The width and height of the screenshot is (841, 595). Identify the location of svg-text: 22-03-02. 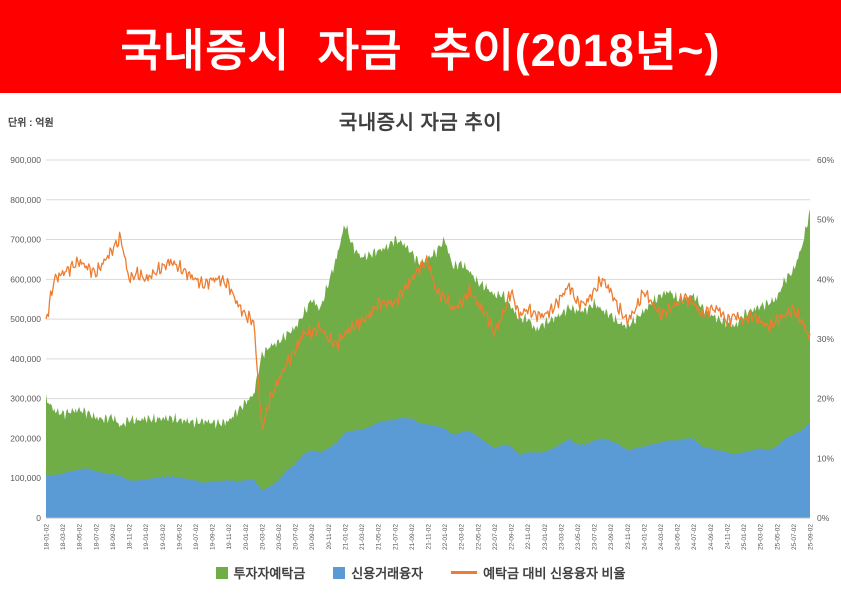
(462, 537).